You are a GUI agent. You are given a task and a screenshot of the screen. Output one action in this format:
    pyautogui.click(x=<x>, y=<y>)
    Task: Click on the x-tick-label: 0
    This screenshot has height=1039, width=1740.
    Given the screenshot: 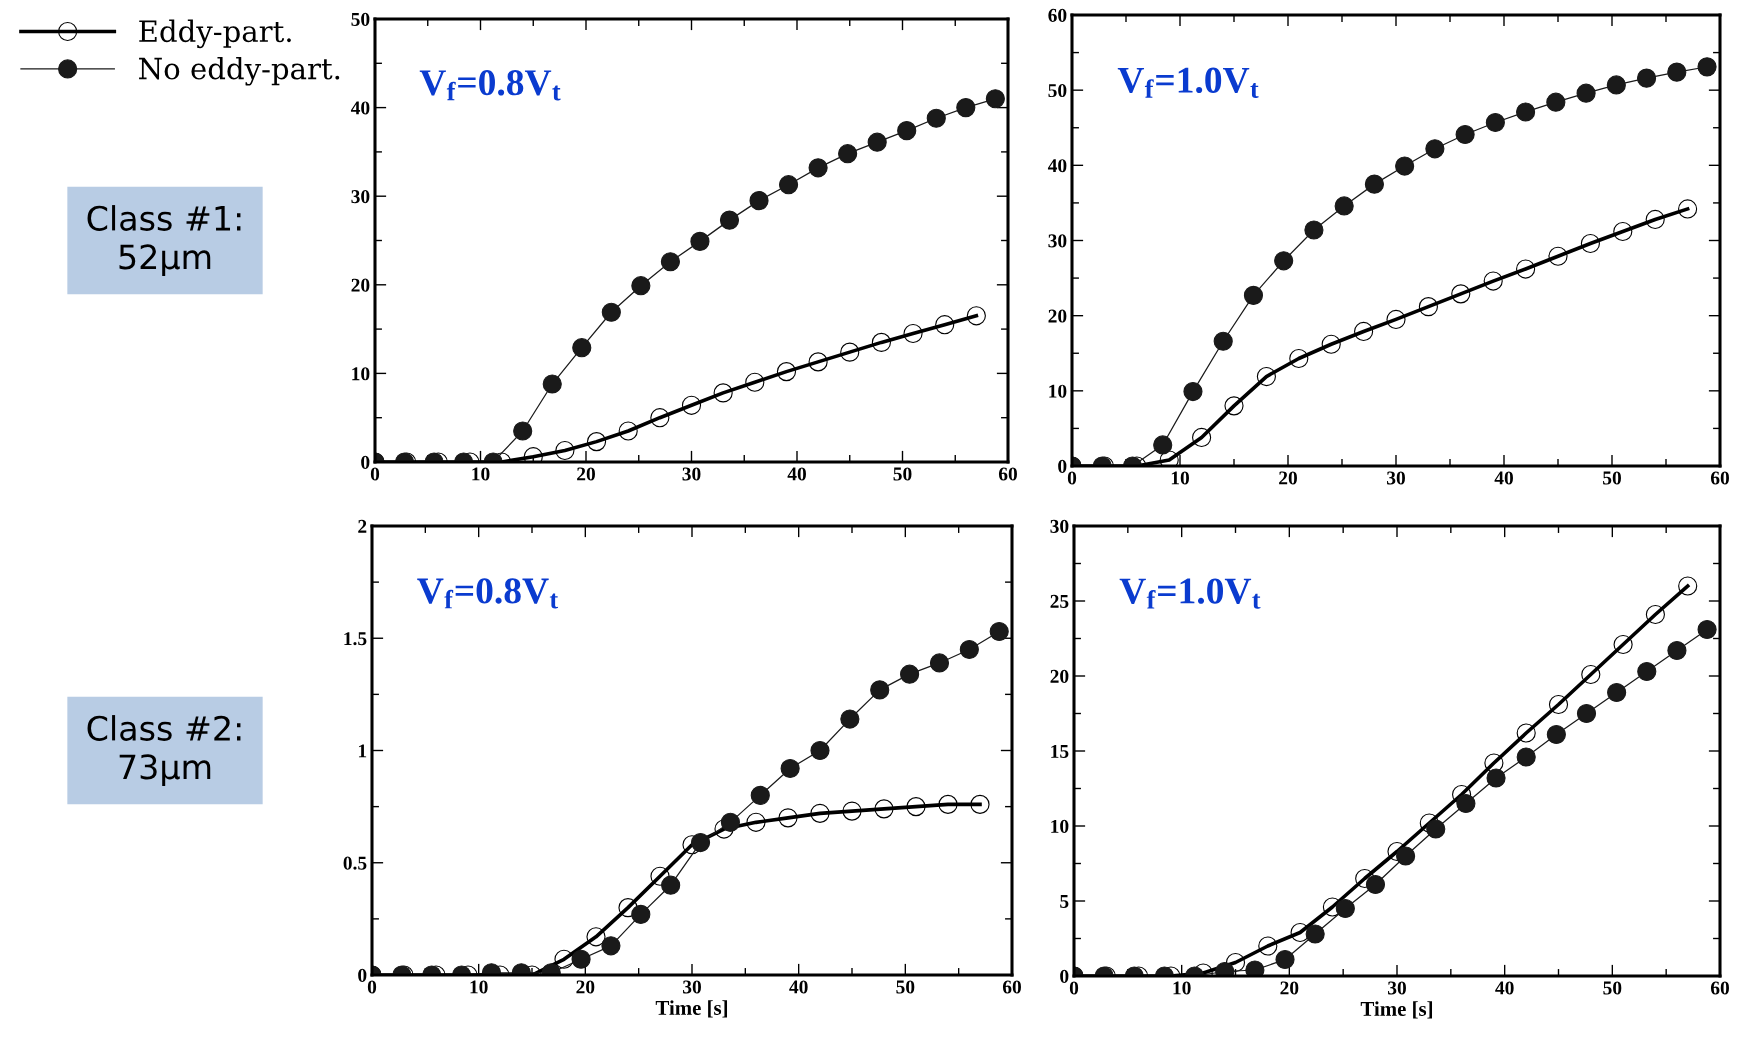 What is the action you would take?
    pyautogui.click(x=375, y=474)
    